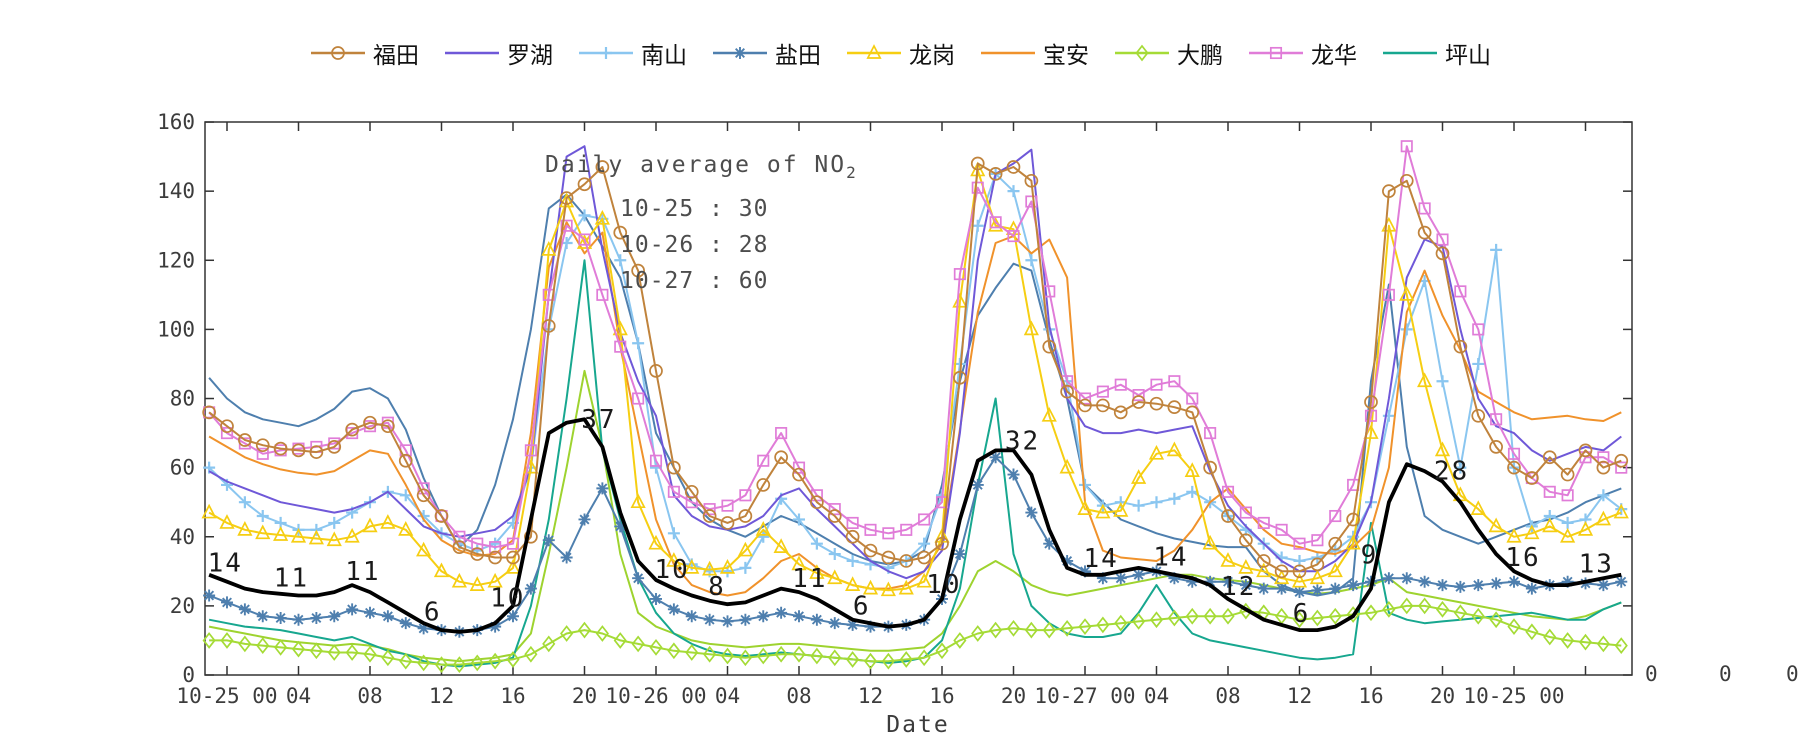 This screenshot has width=1800, height=750. What do you see at coordinates (1522, 558) in the screenshot?
I see `average-point-label: 16` at bounding box center [1522, 558].